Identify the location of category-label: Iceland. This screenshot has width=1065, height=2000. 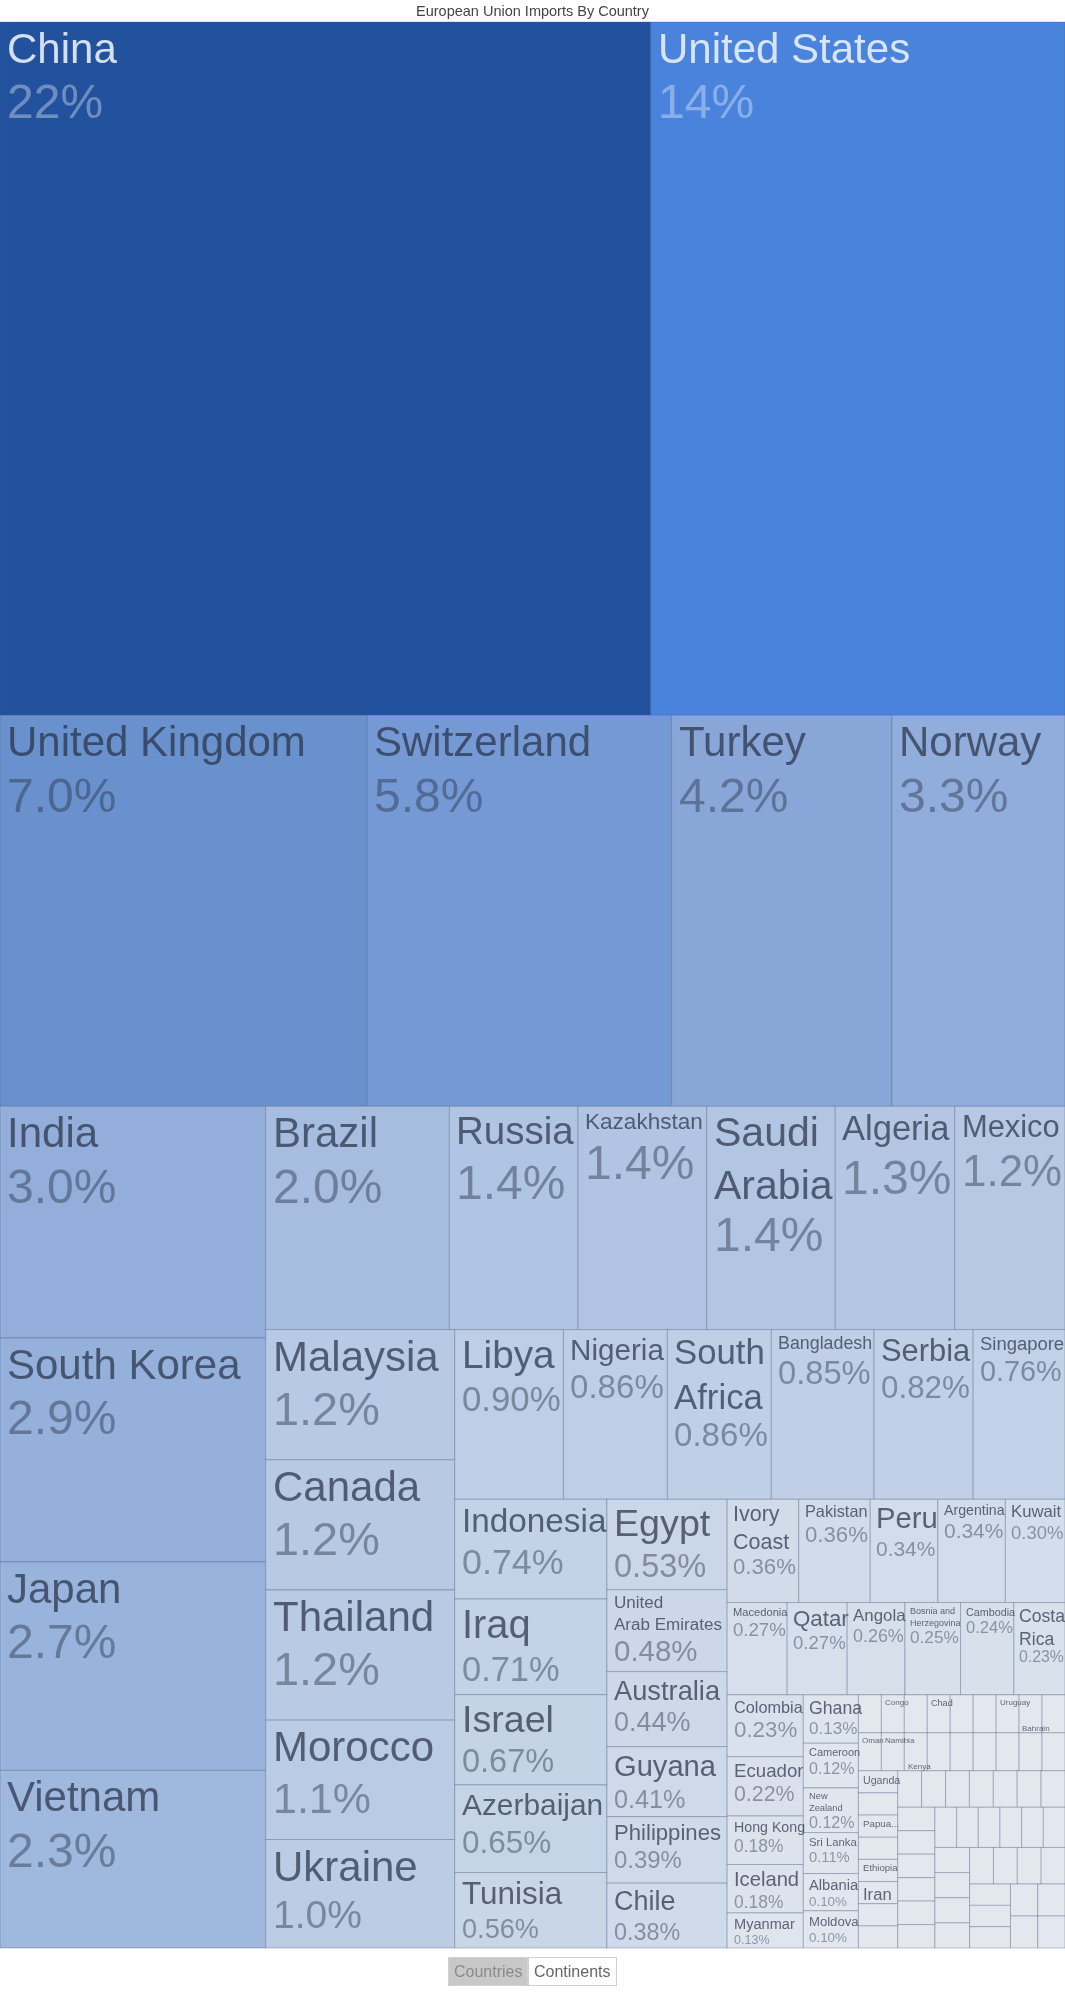
(767, 1879).